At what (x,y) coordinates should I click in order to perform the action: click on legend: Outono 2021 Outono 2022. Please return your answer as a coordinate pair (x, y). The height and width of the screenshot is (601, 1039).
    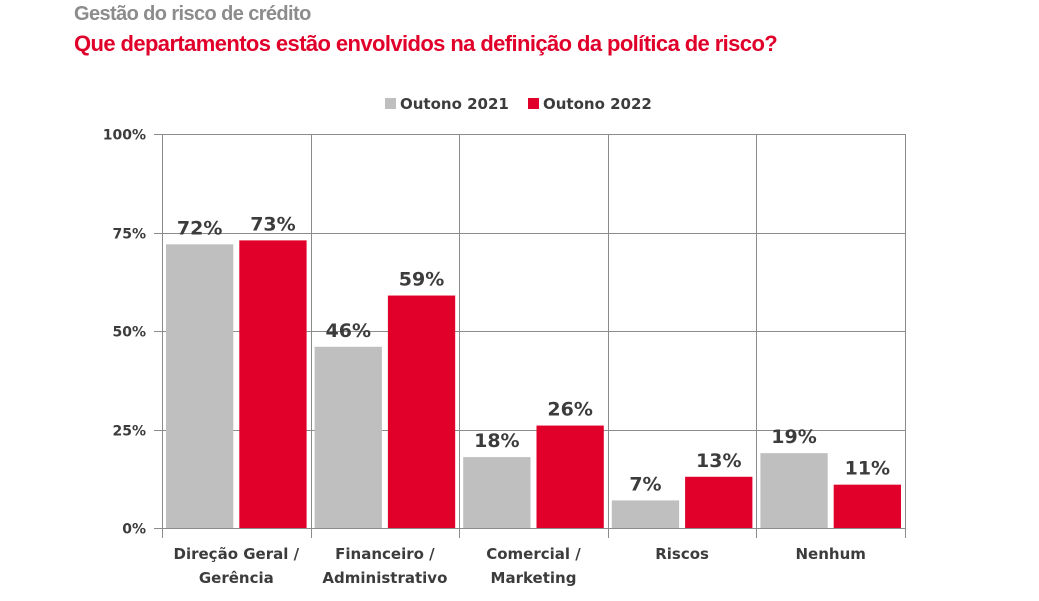
    Looking at the image, I should click on (518, 104).